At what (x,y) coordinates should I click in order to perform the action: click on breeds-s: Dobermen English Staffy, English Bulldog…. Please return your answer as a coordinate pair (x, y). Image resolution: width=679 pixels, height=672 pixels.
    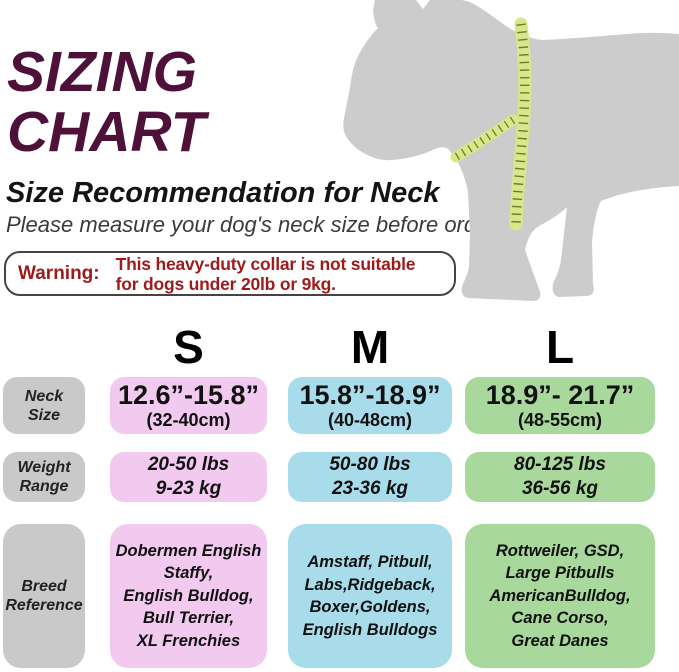
    Looking at the image, I should click on (188, 595).